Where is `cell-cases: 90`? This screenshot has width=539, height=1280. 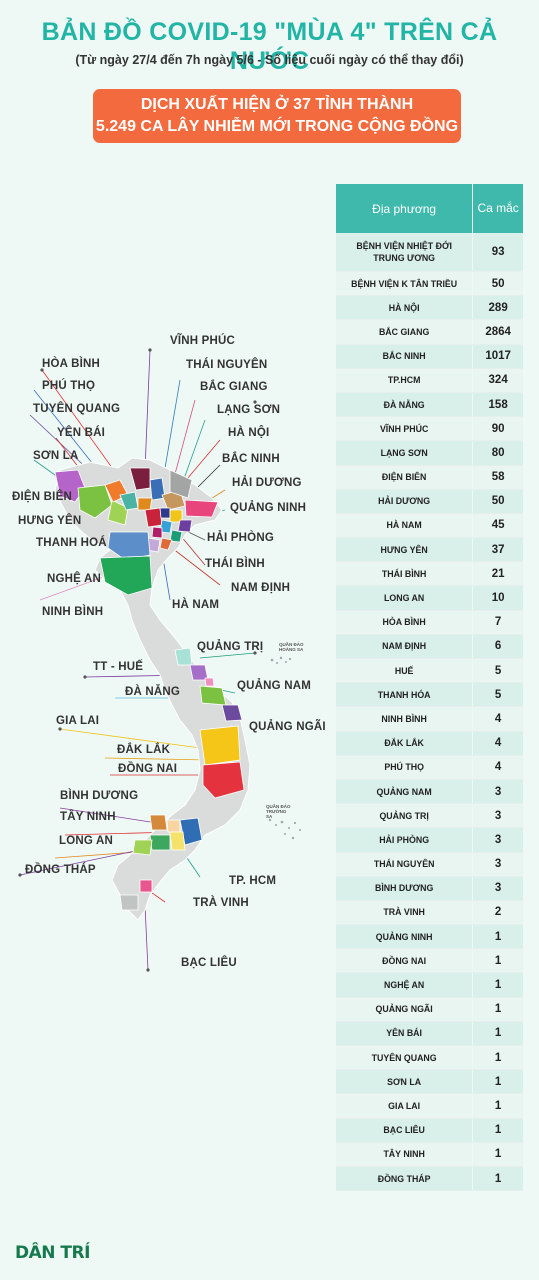 cell-cases: 90 is located at coordinates (497, 429).